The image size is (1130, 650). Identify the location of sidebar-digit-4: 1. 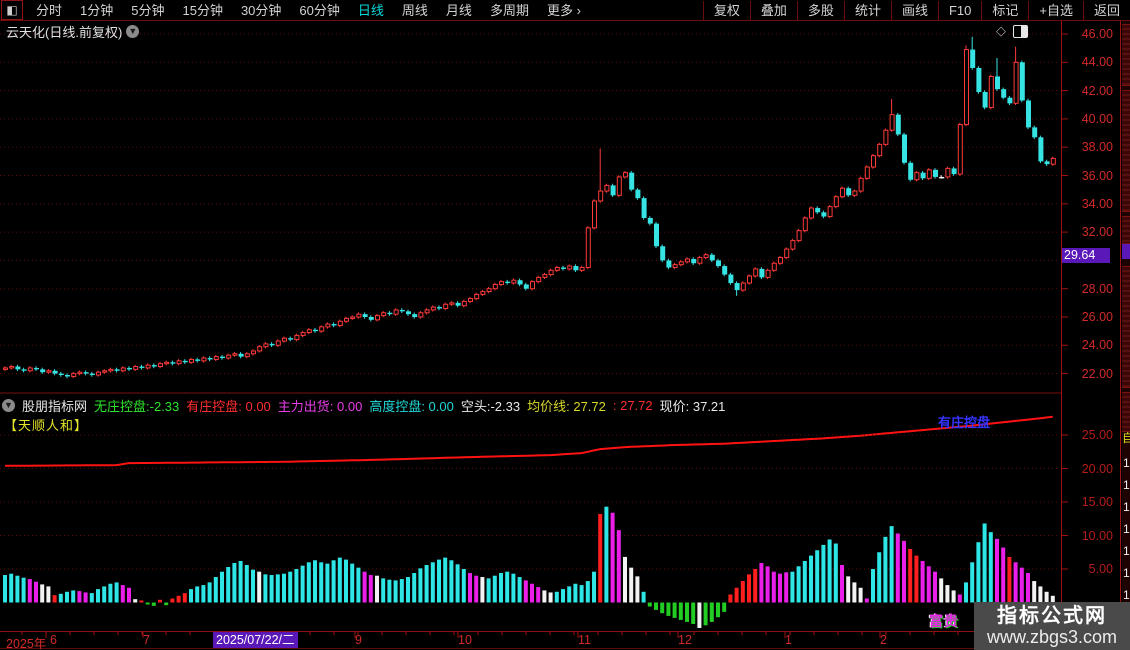
(1126, 551).